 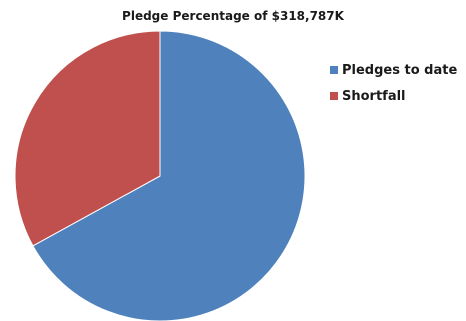 I want to click on legend-item-pledges-to-date: Pledges to date, so click(x=393, y=70).